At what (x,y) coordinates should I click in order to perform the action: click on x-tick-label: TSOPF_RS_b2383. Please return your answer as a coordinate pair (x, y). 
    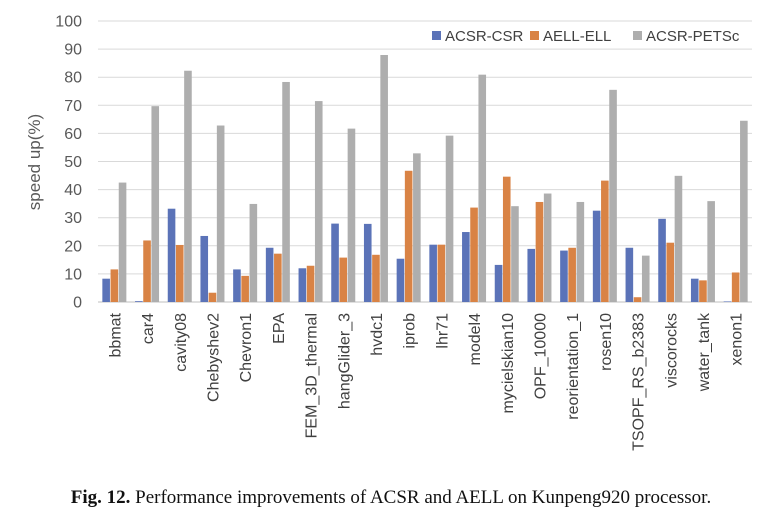
    Looking at the image, I should click on (639, 382).